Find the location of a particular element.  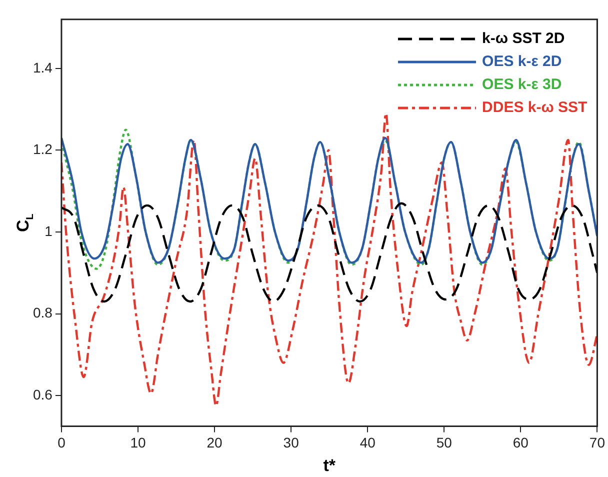

x-axis-title: t* is located at coordinates (329, 466).